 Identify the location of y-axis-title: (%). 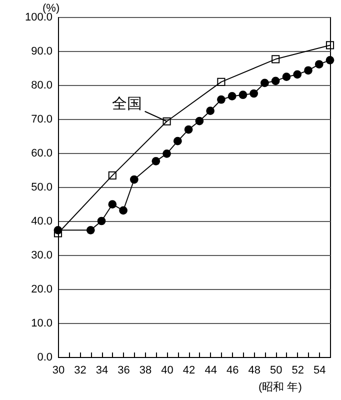
(51, 8).